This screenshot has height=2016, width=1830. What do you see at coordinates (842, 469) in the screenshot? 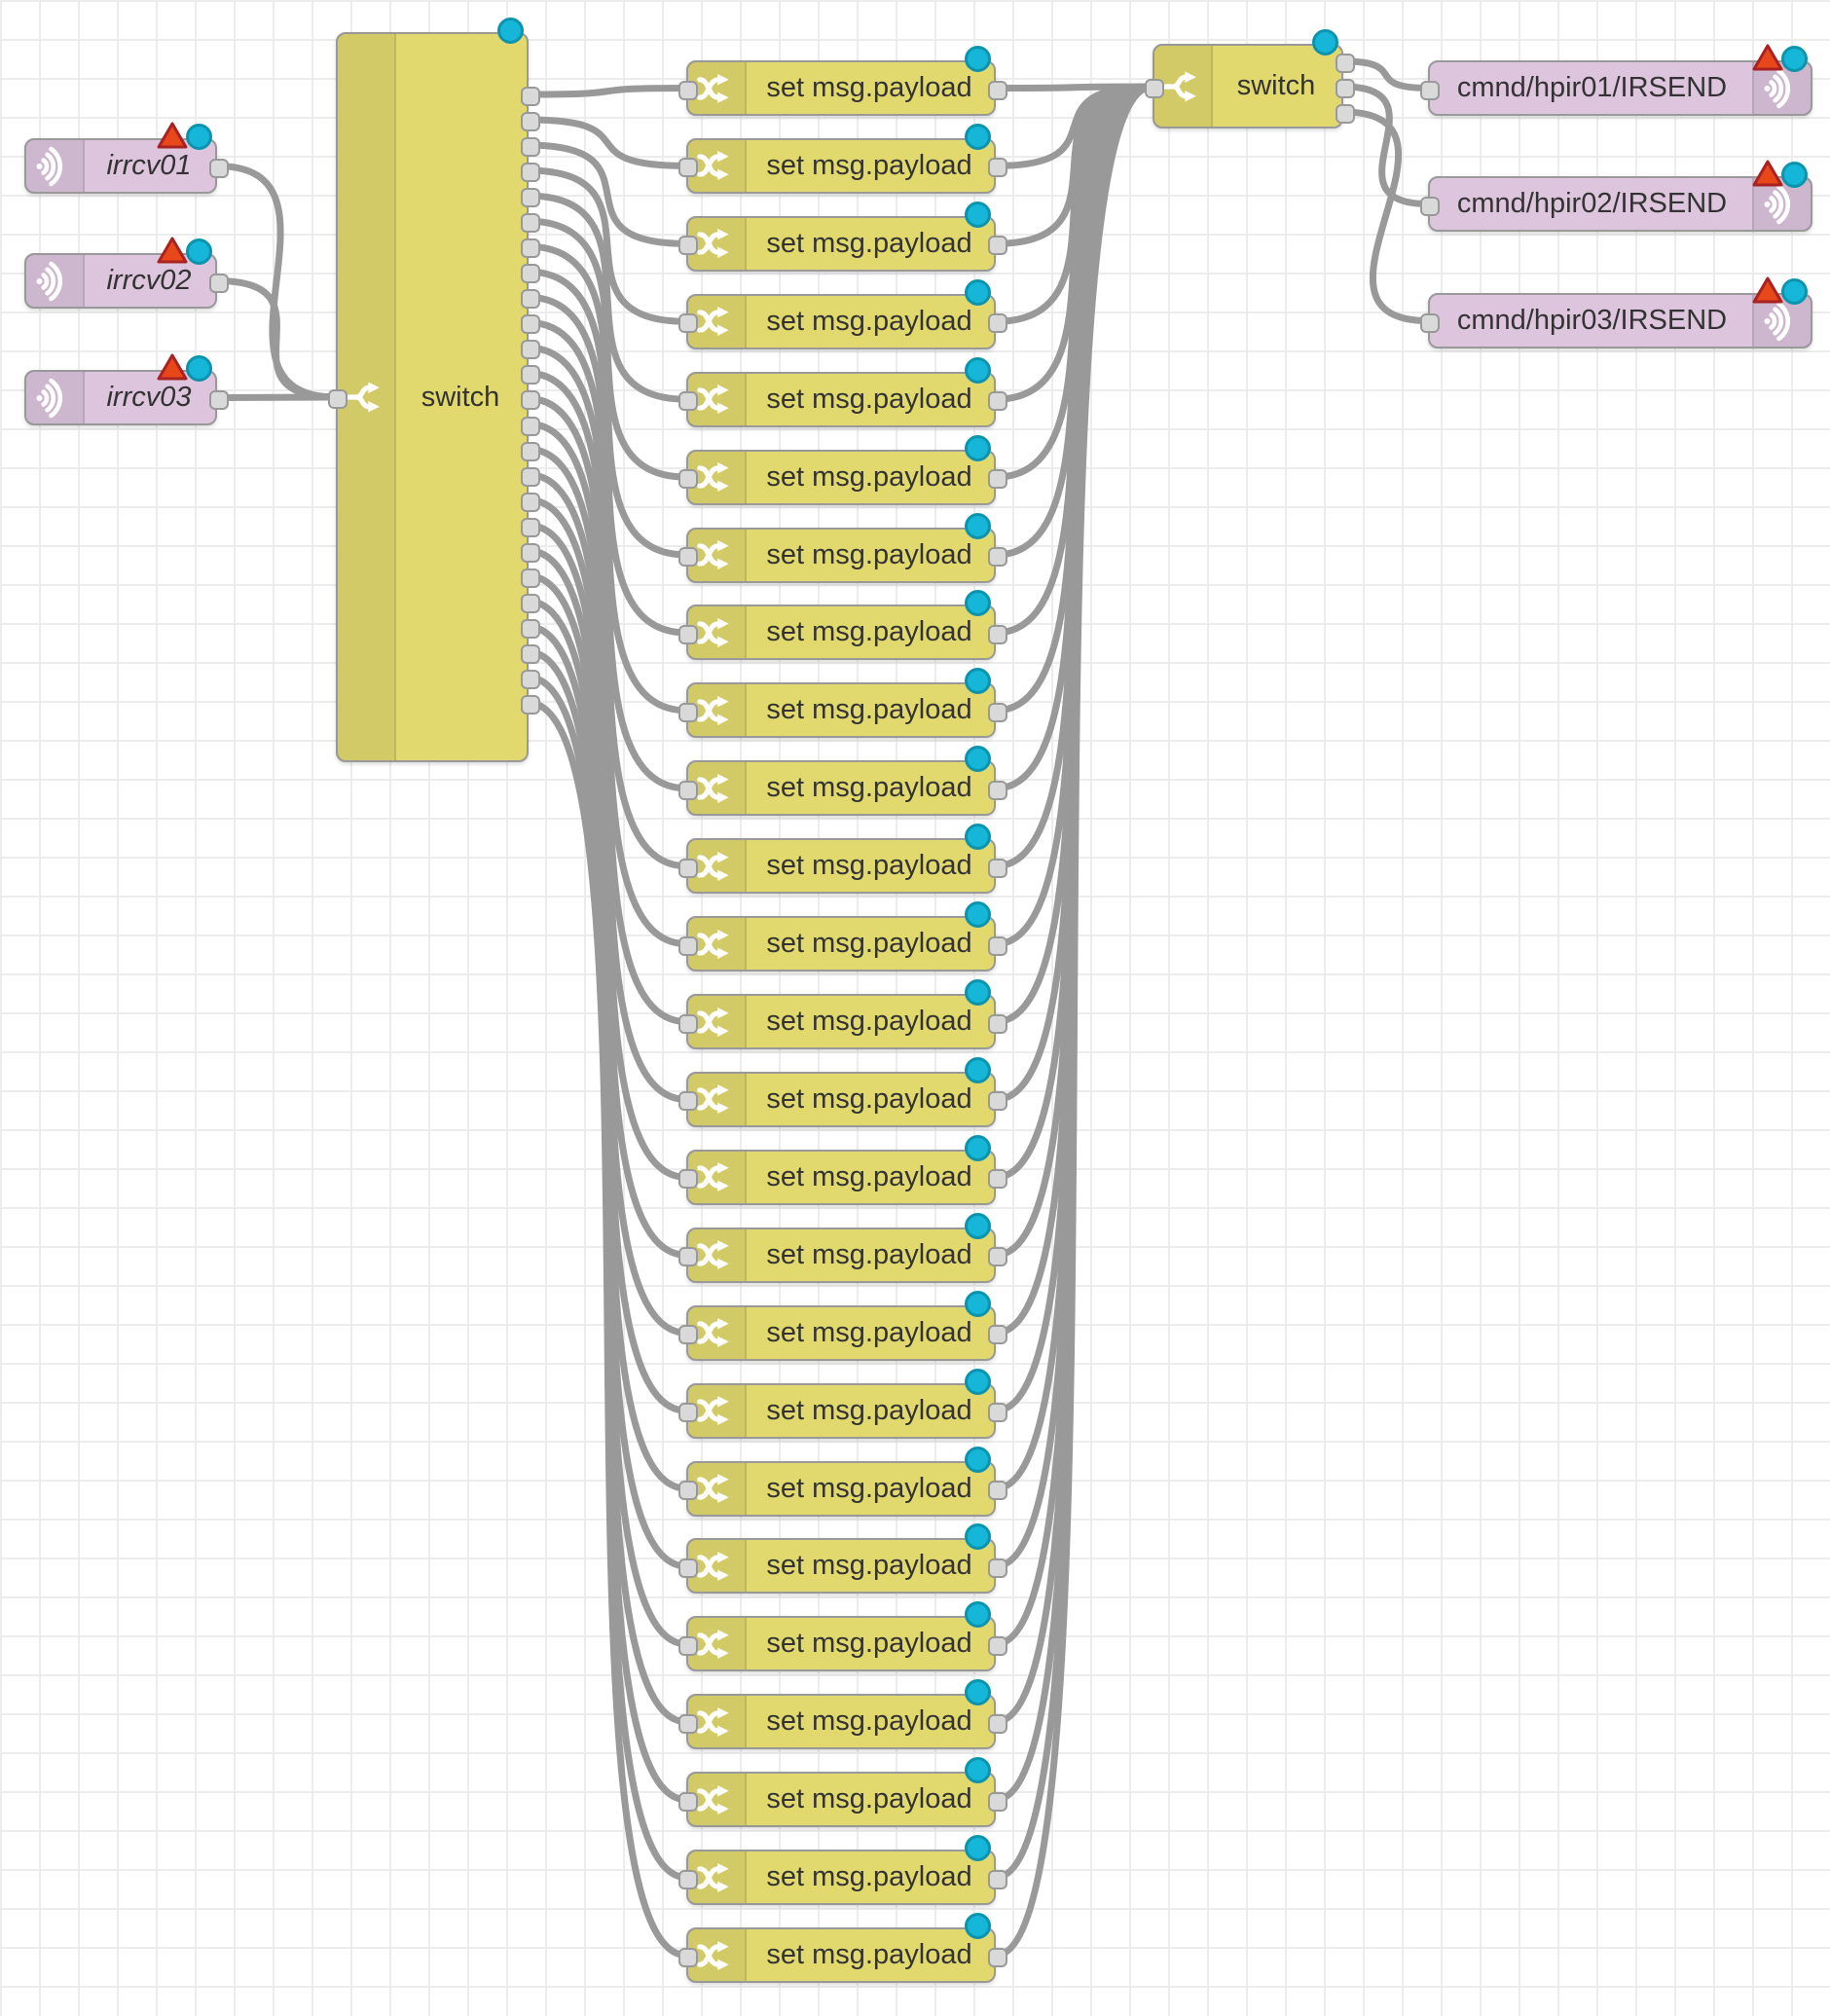
I see `change-node-6: set msg.payload` at bounding box center [842, 469].